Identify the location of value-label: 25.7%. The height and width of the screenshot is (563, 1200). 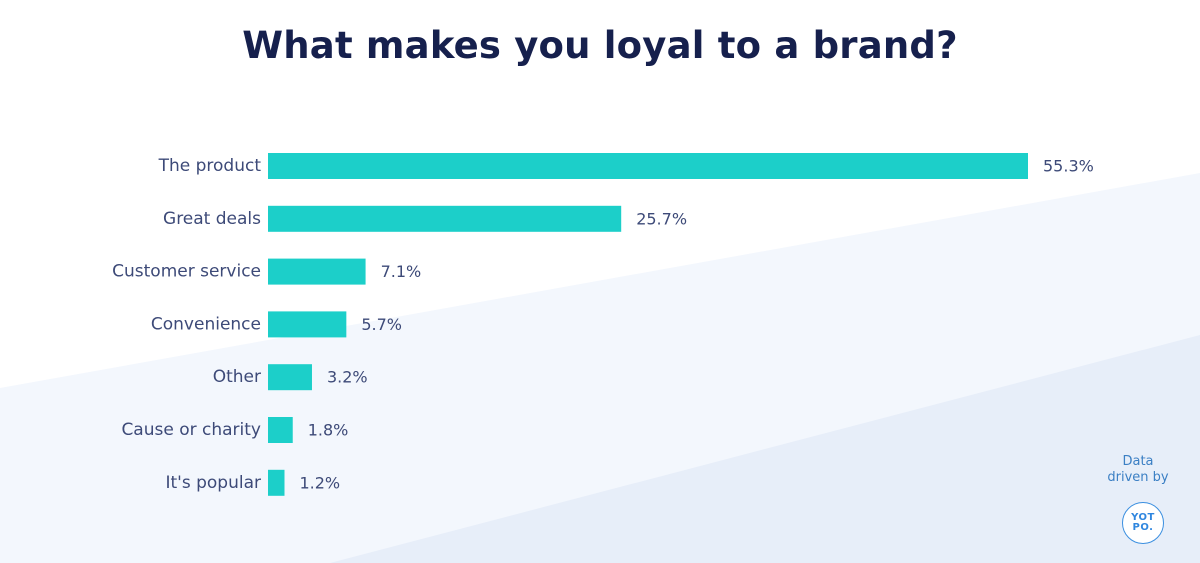
(661, 218).